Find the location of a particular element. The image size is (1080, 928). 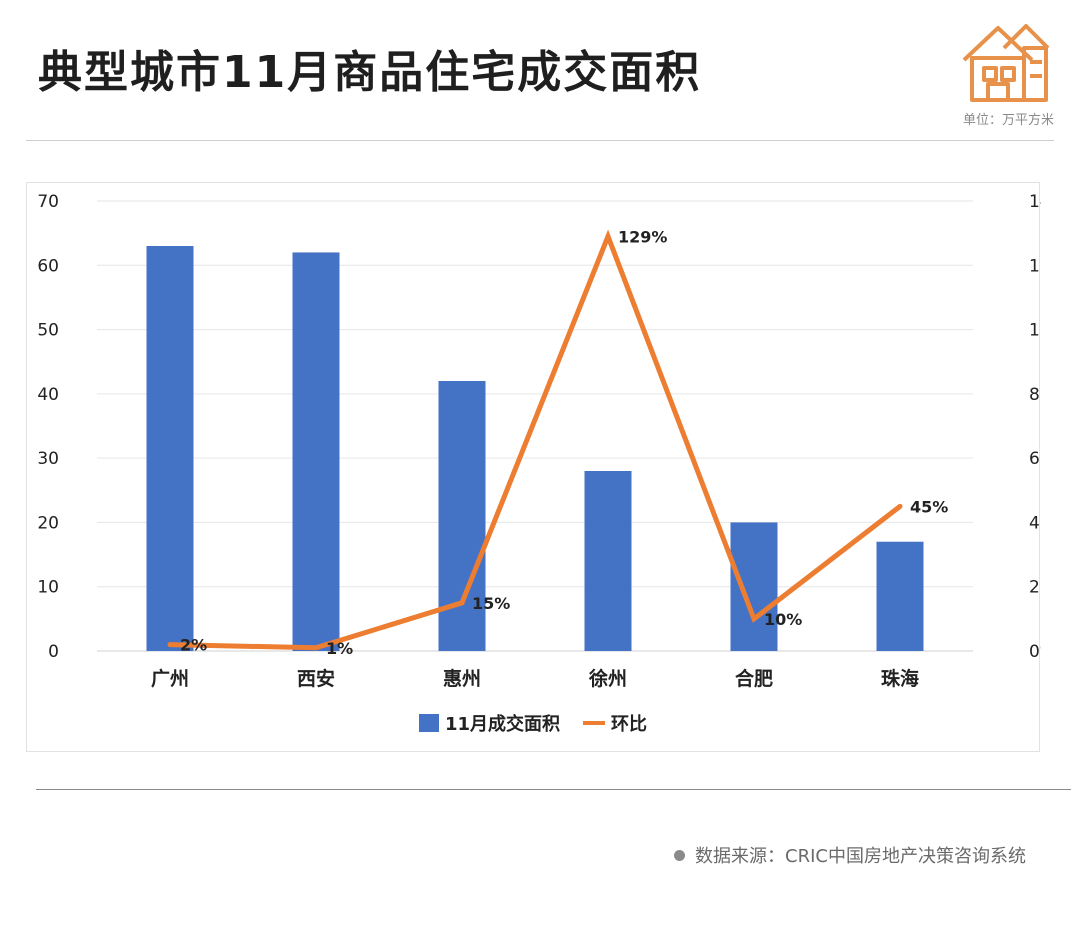

y2-tick-label: 40% is located at coordinates (1035, 523).